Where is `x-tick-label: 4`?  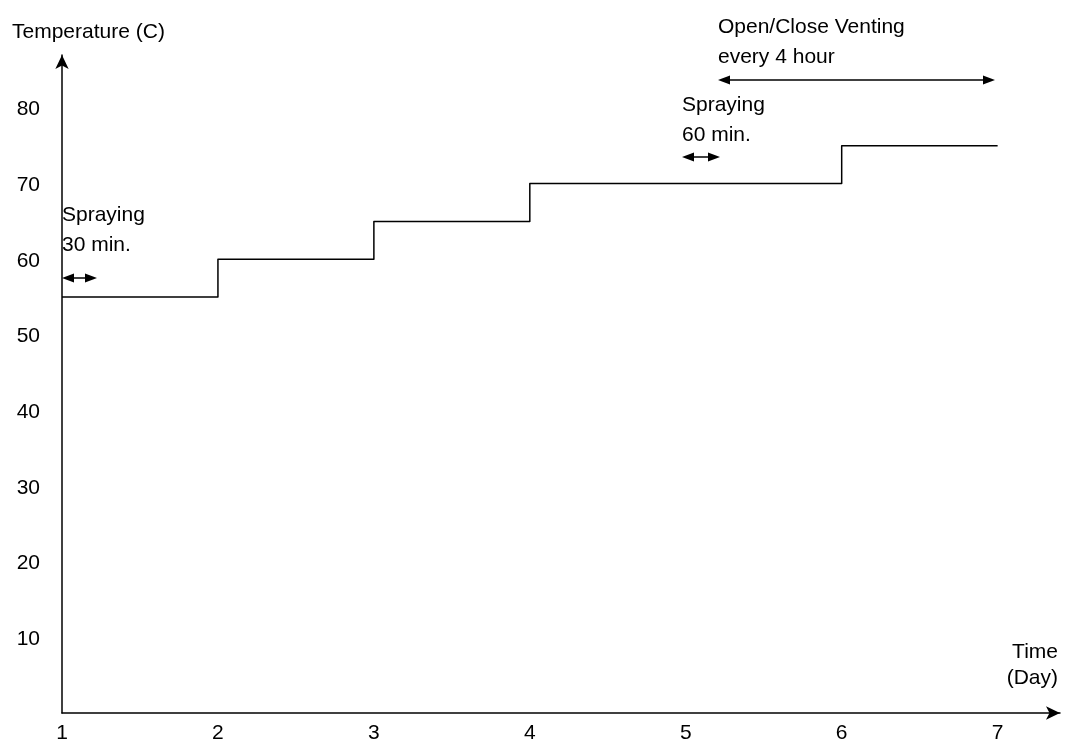 x-tick-label: 4 is located at coordinates (529, 731).